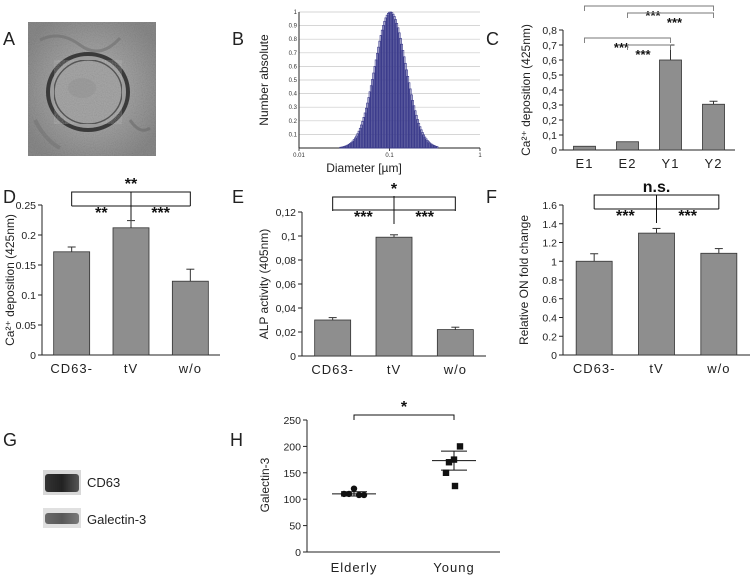  What do you see at coordinates (293, 40) in the screenshot?
I see `y-tick-label: 0.8` at bounding box center [293, 40].